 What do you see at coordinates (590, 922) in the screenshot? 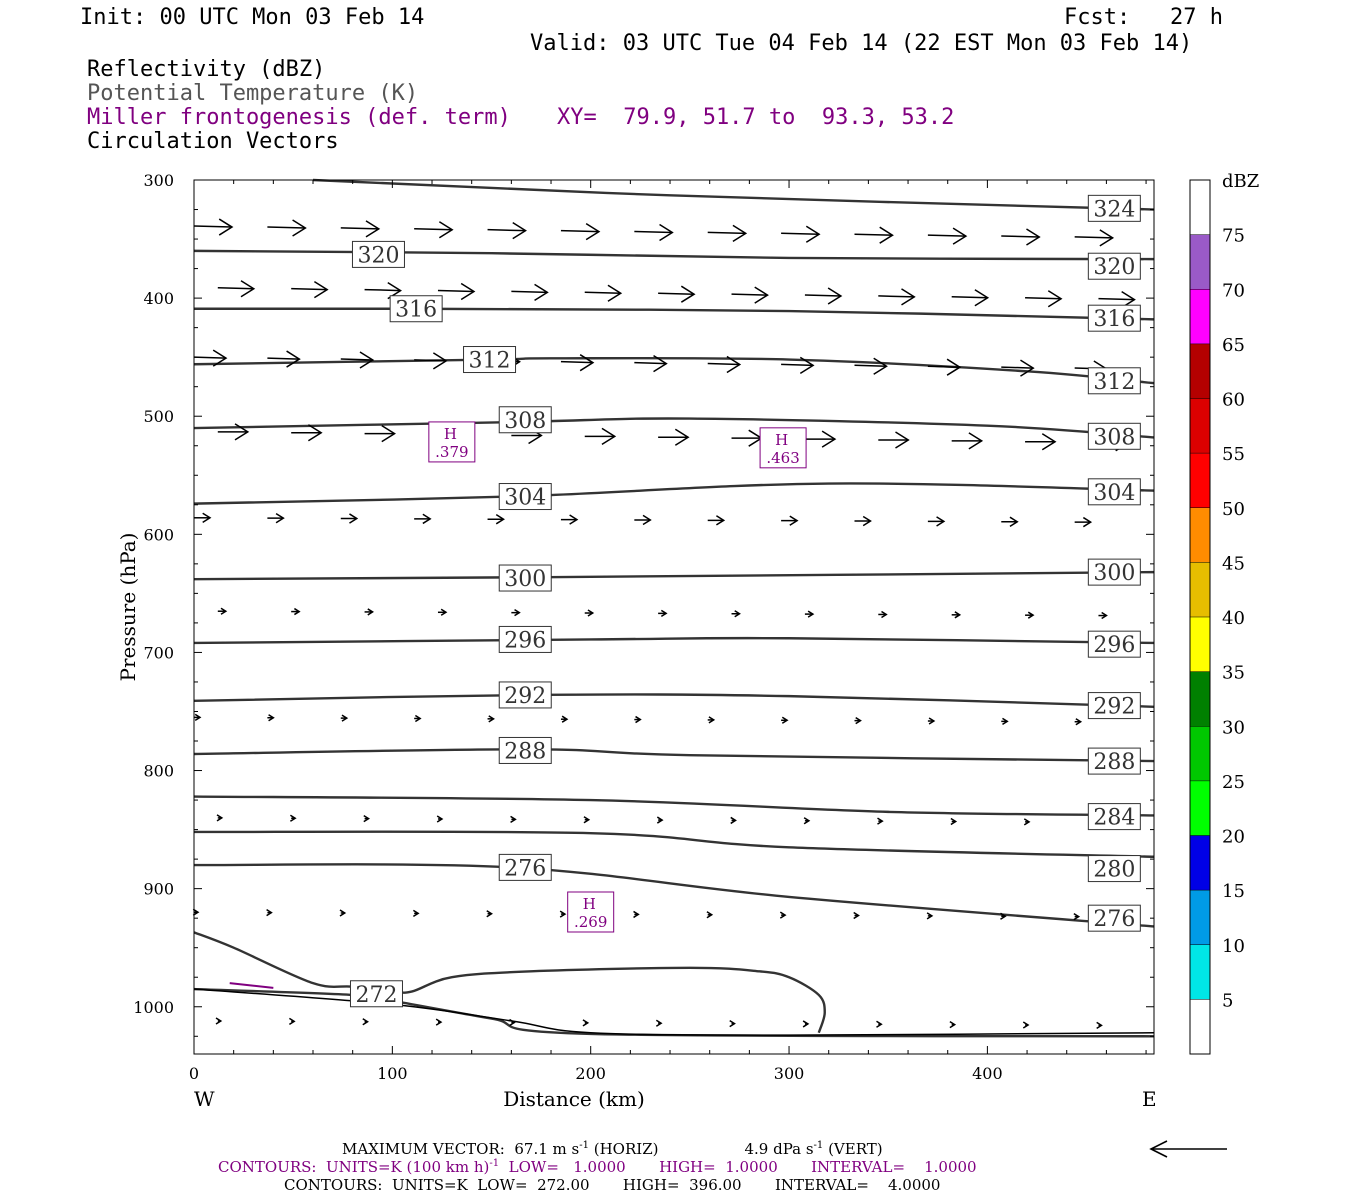
I see `frontogenesis-max-value: .269` at bounding box center [590, 922].